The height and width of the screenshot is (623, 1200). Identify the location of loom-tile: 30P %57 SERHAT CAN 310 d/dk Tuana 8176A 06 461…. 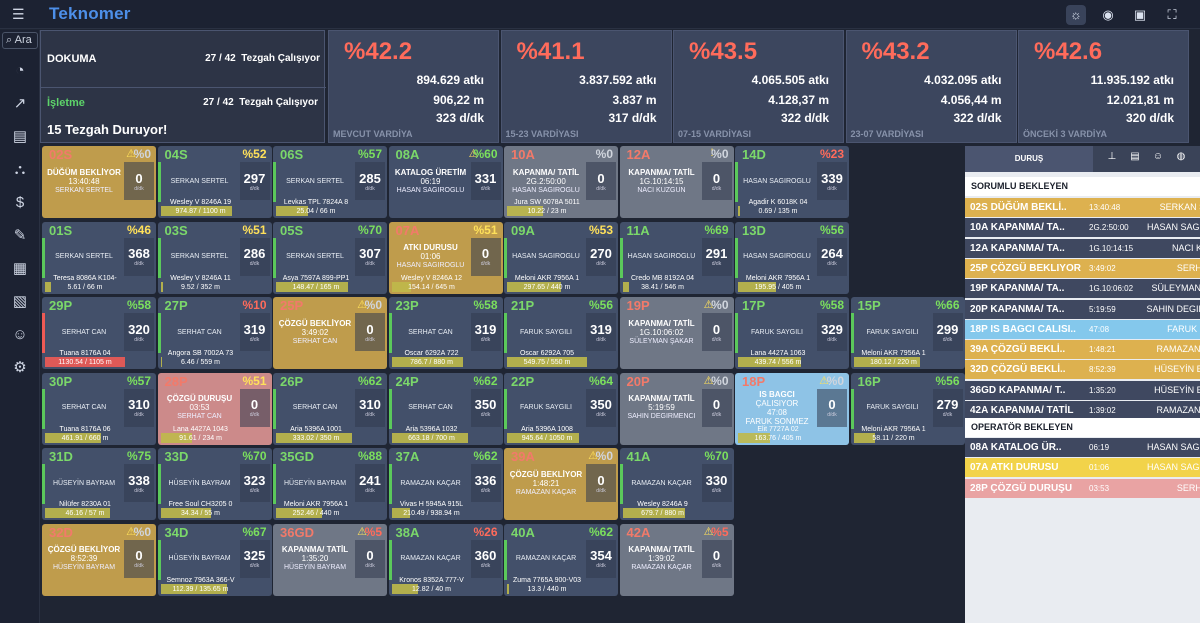
(99, 408).